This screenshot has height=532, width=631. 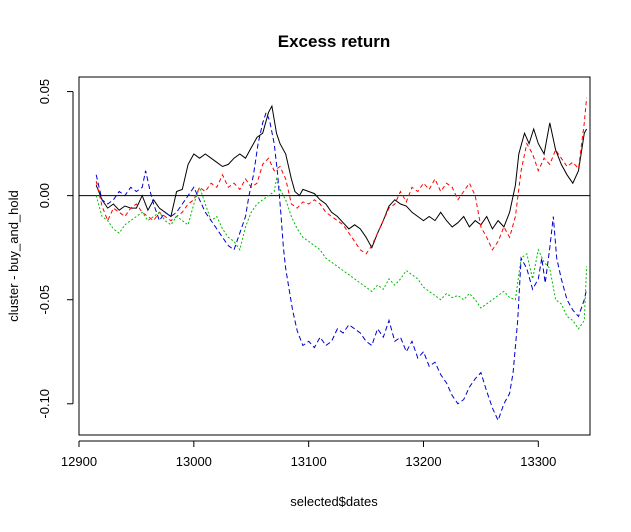 What do you see at coordinates (334, 501) in the screenshot?
I see `x-axis-label: selected$dates` at bounding box center [334, 501].